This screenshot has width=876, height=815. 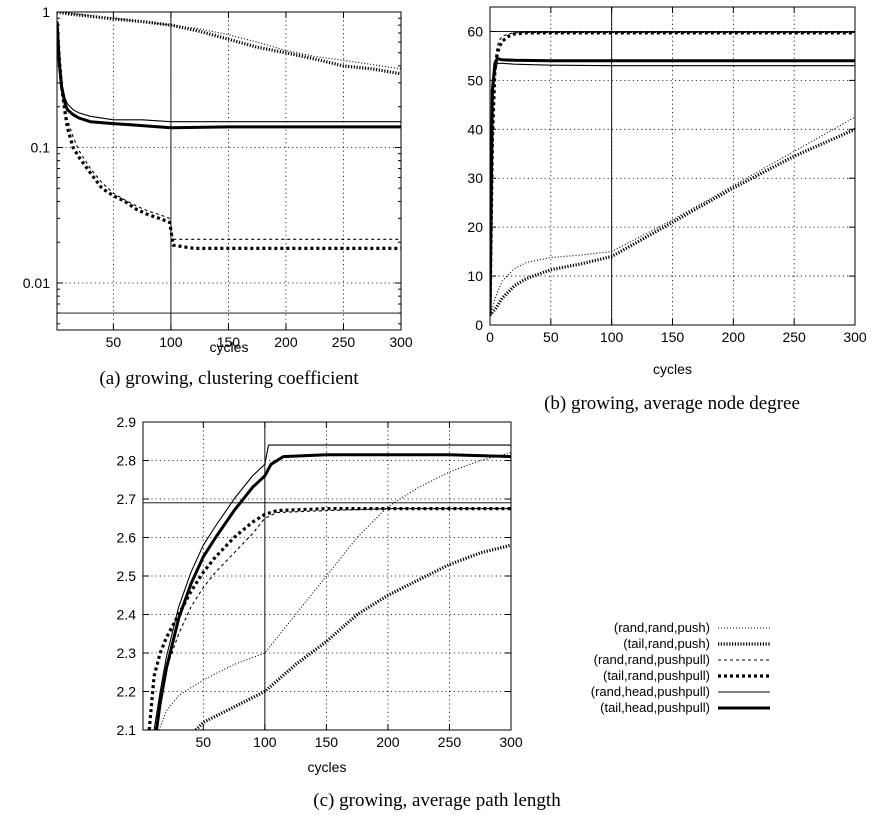 I want to click on y-tick-label: 2.8, so click(x=127, y=461).